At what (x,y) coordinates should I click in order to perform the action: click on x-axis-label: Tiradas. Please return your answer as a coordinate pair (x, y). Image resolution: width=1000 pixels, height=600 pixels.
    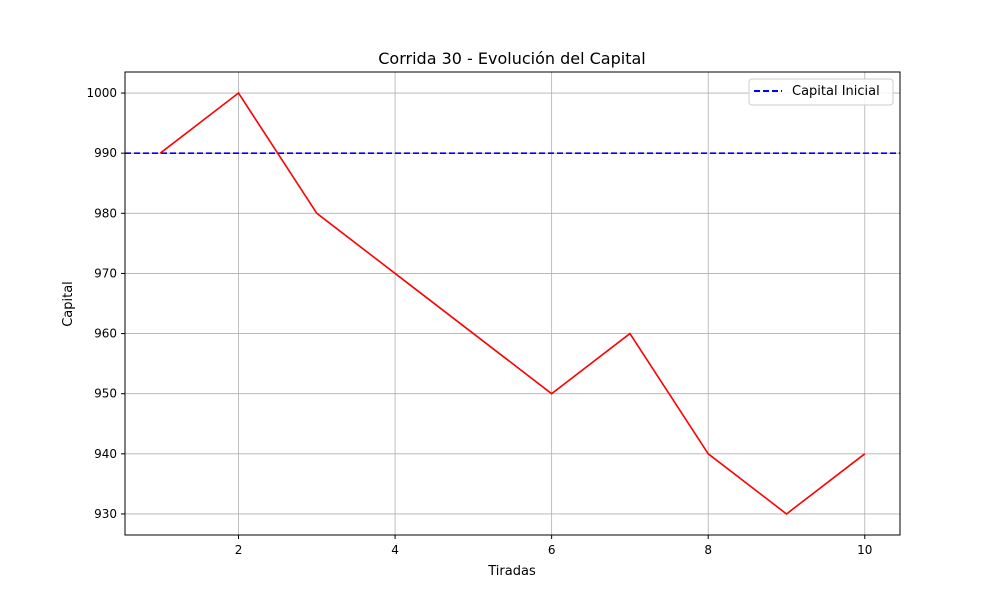
    Looking at the image, I should click on (511, 571).